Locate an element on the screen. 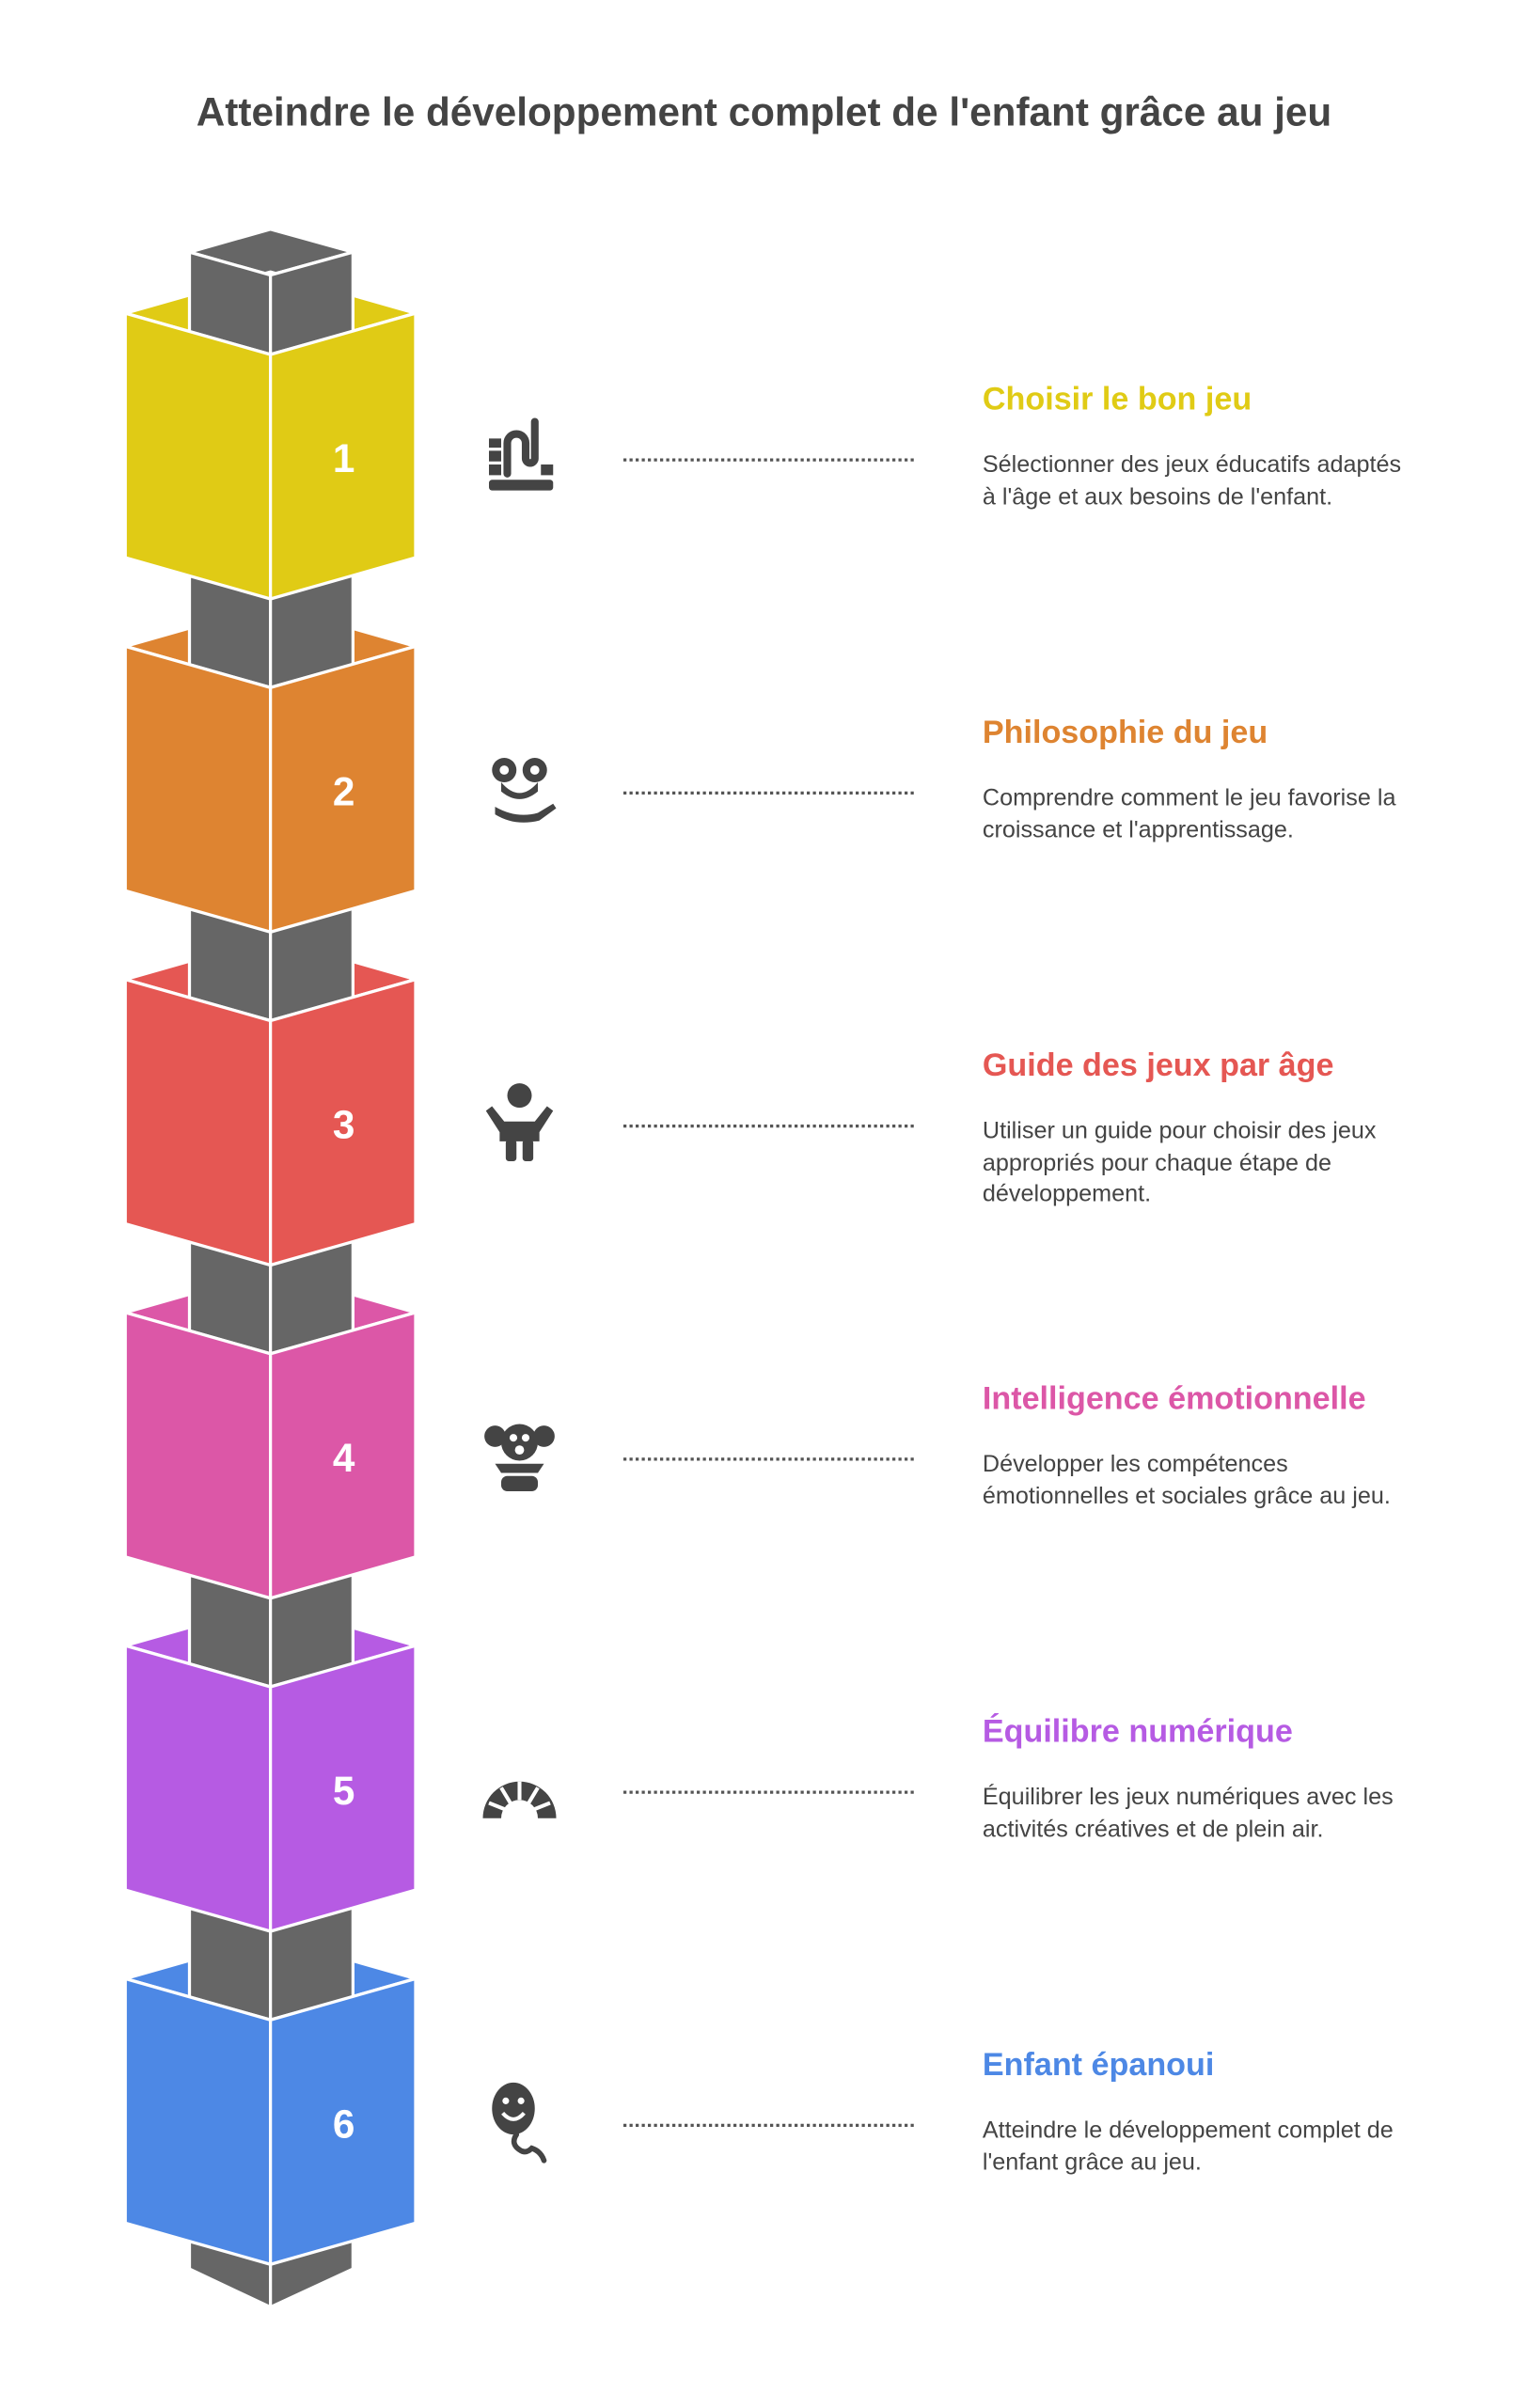 This screenshot has width=1528, height=2408. step-number: 4 is located at coordinates (343, 1457).